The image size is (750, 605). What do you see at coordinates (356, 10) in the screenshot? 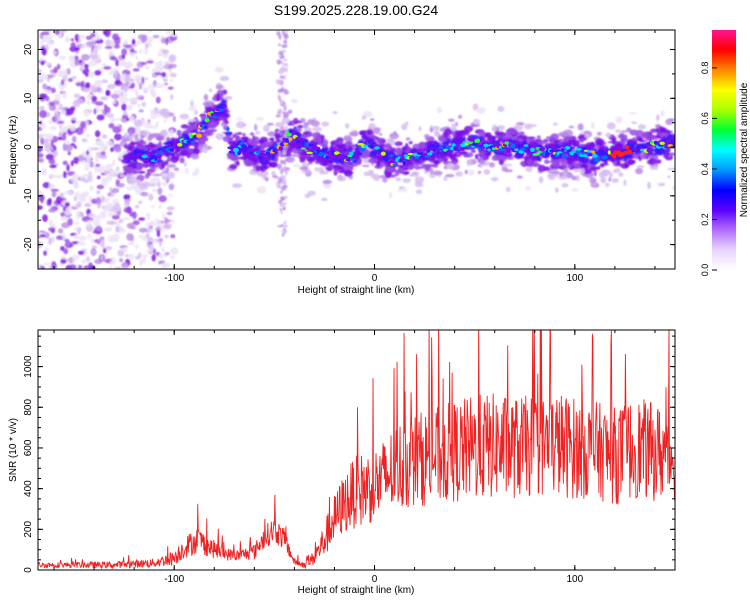
I see `chart-title: S199.2025.228.19.00.G24` at bounding box center [356, 10].